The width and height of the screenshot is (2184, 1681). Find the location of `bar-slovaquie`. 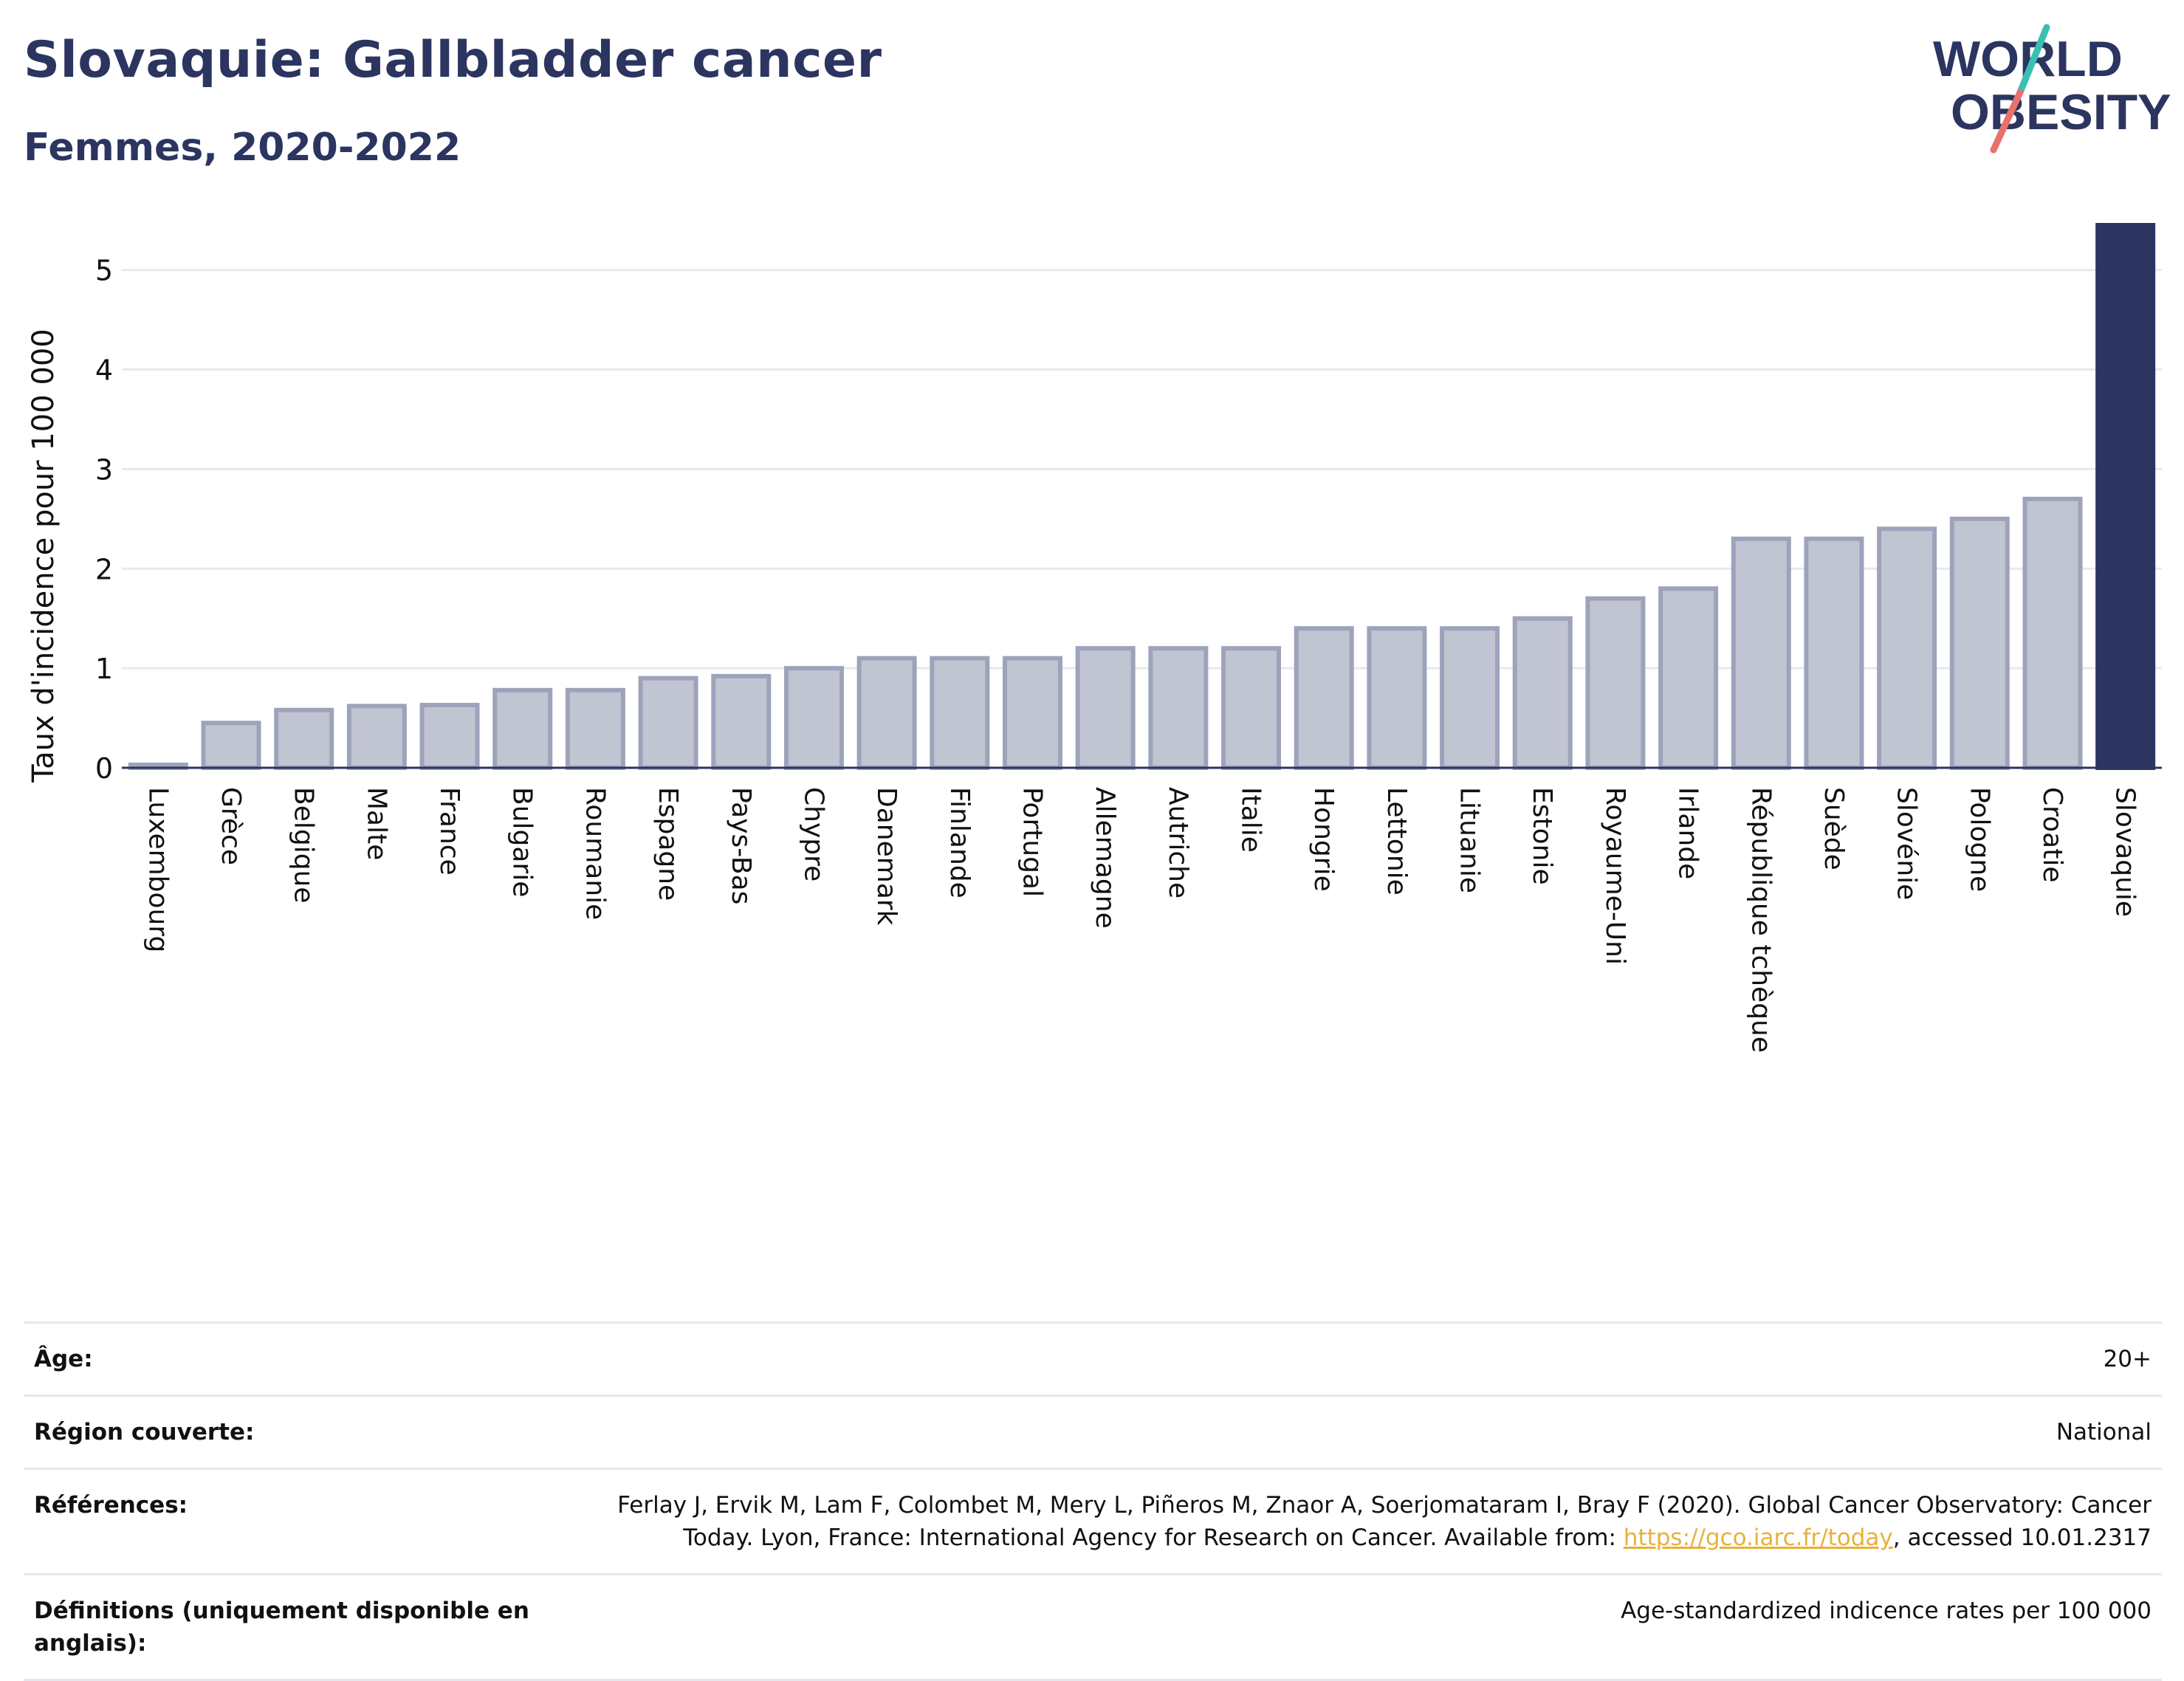

bar-slovaquie is located at coordinates (2126, 497).